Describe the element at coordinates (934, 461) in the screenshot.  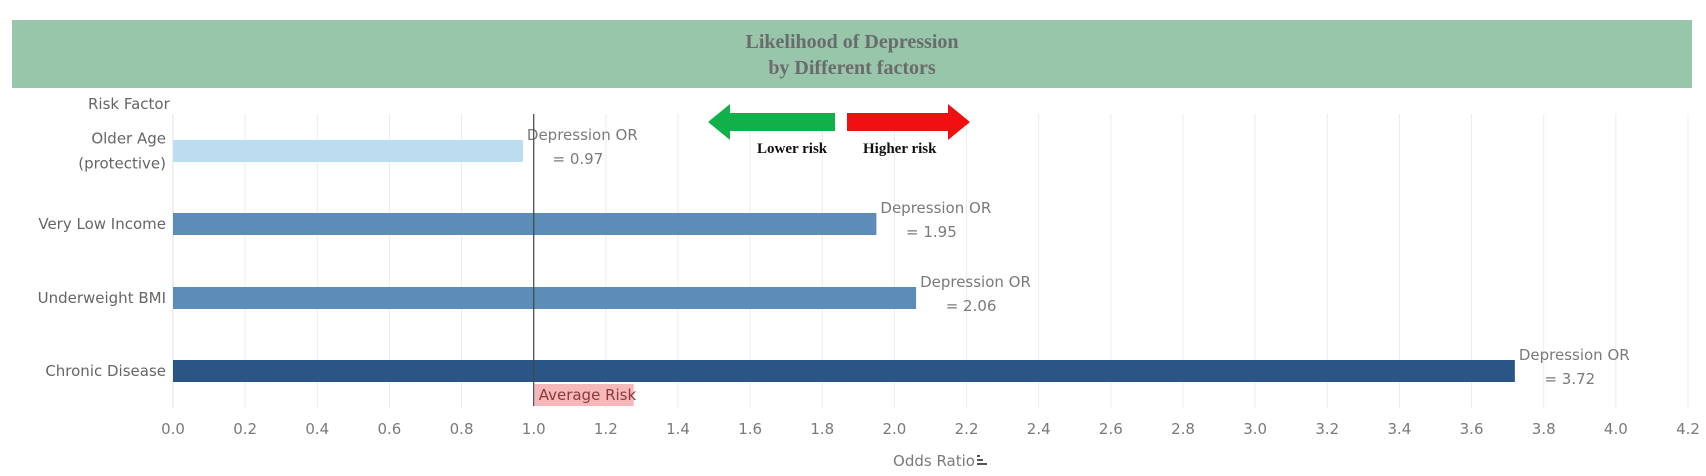
I see `x-axis-title: Odds Ratio` at that location.